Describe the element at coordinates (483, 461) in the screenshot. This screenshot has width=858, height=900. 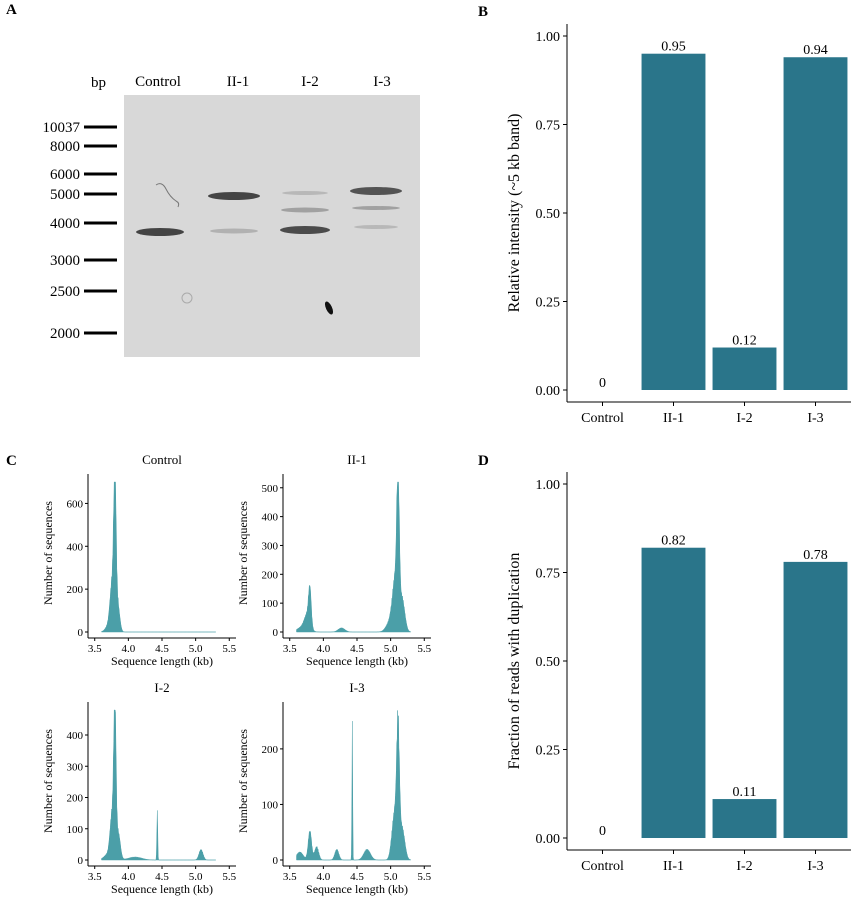
I see `panel-letter-d: D` at that location.